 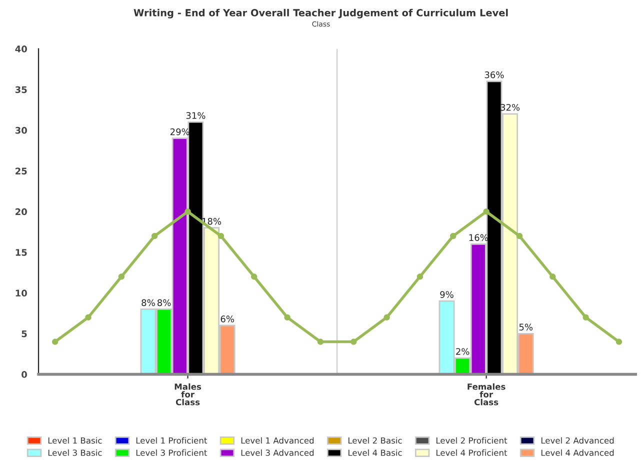 What do you see at coordinates (75, 440) in the screenshot?
I see `legend-label: Level 1 Basic` at bounding box center [75, 440].